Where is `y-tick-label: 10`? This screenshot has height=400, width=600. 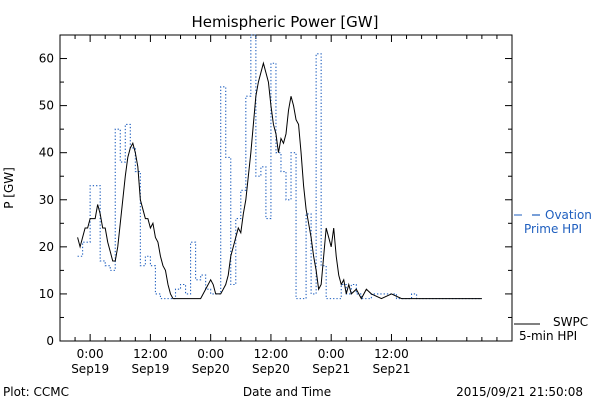 y-tick-label: 10 is located at coordinates (46, 294).